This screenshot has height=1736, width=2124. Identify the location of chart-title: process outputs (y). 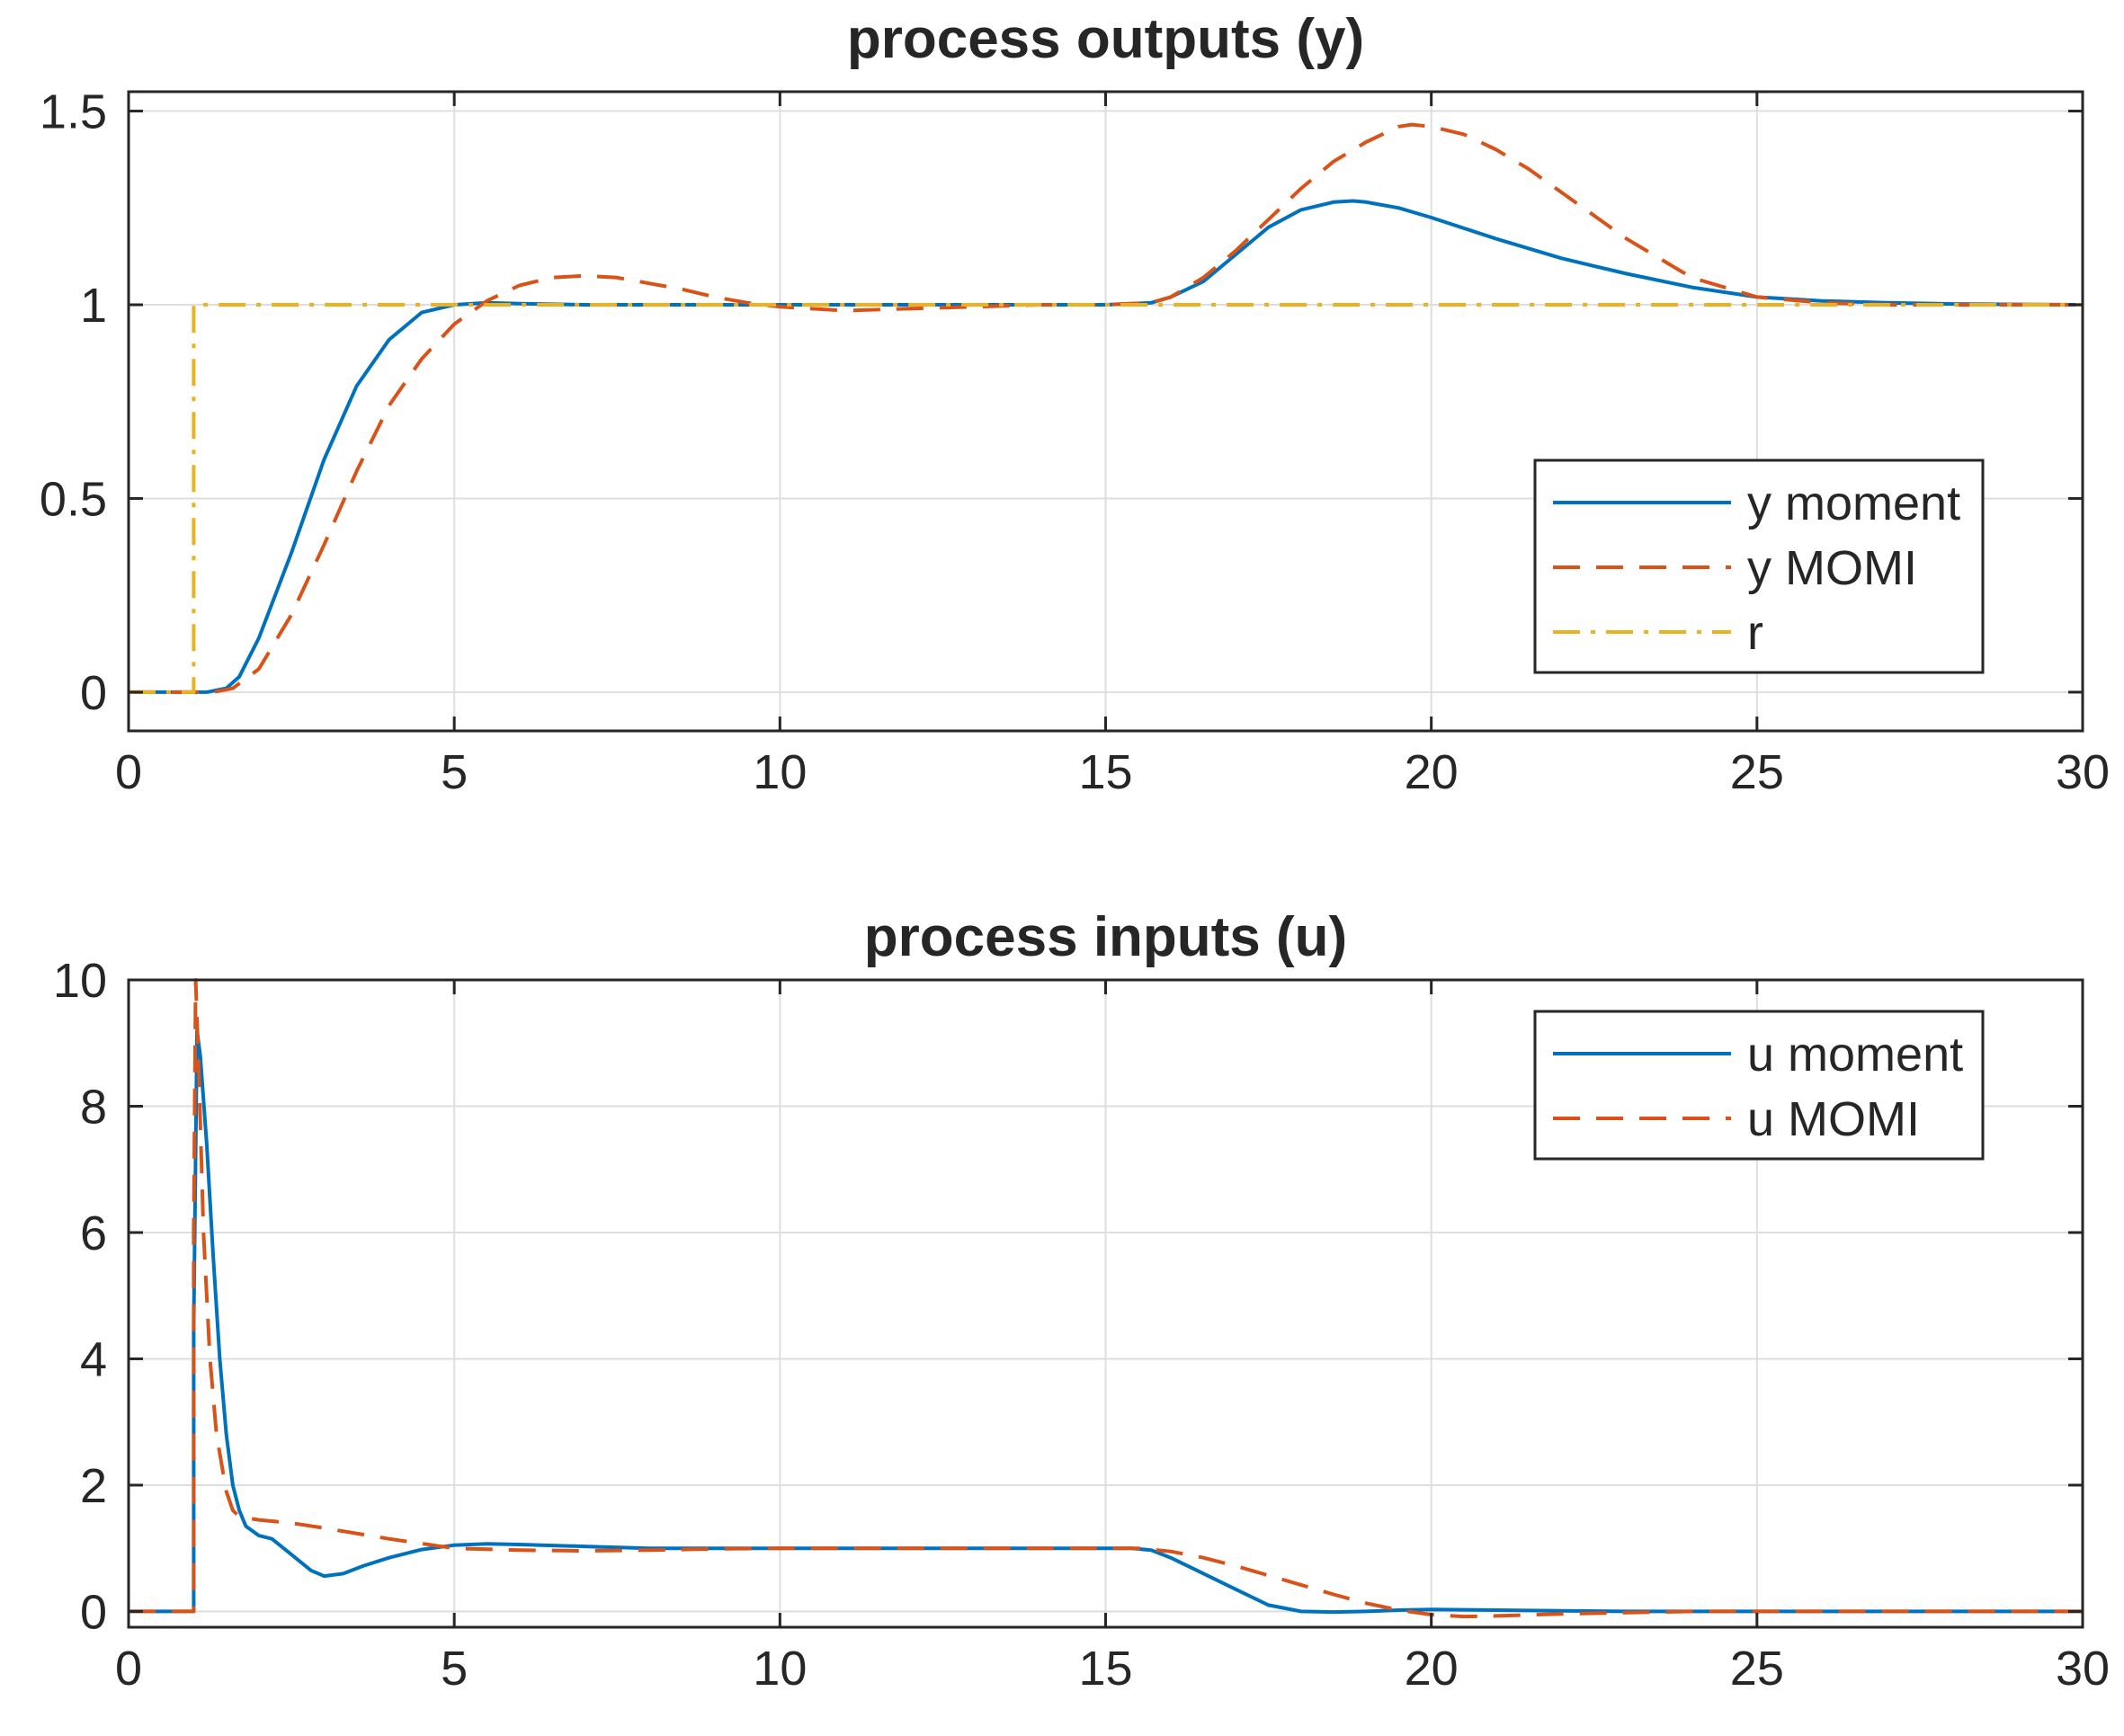
(1105, 39).